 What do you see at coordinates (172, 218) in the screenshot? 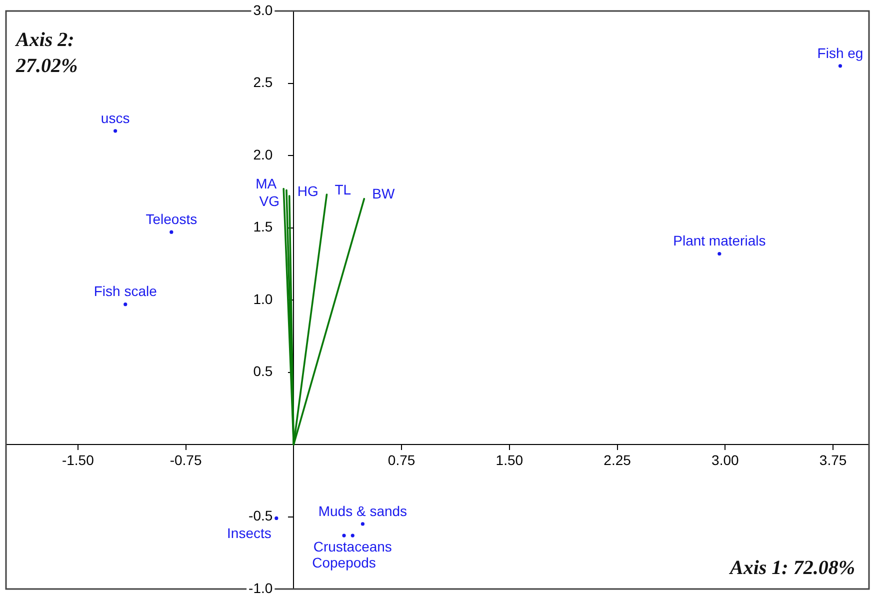
I see `data-label: Teleosts` at bounding box center [172, 218].